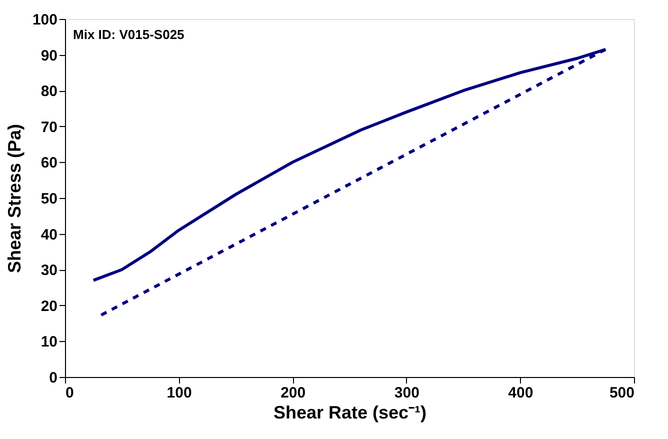 The image size is (668, 439). I want to click on x-axis-title: Shear Rate (sec⁻¹), so click(350, 412).